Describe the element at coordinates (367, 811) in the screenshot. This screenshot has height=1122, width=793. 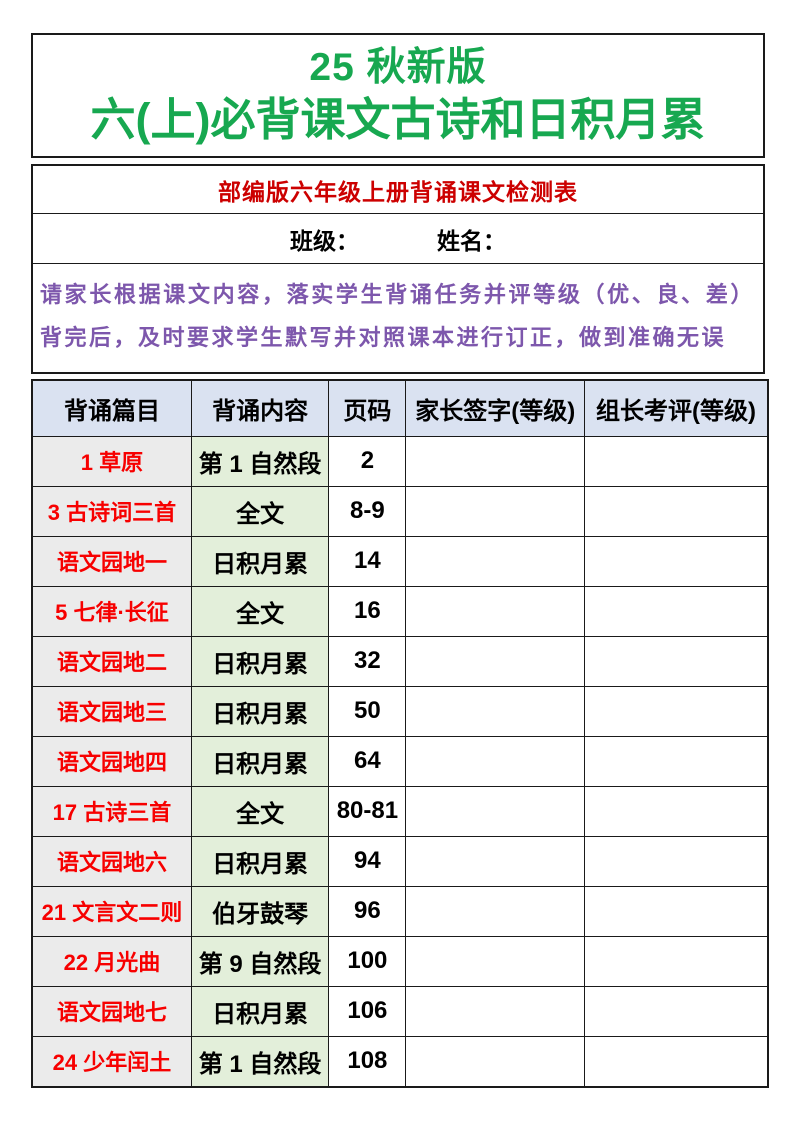
I see `cell-page: 80-81` at that location.